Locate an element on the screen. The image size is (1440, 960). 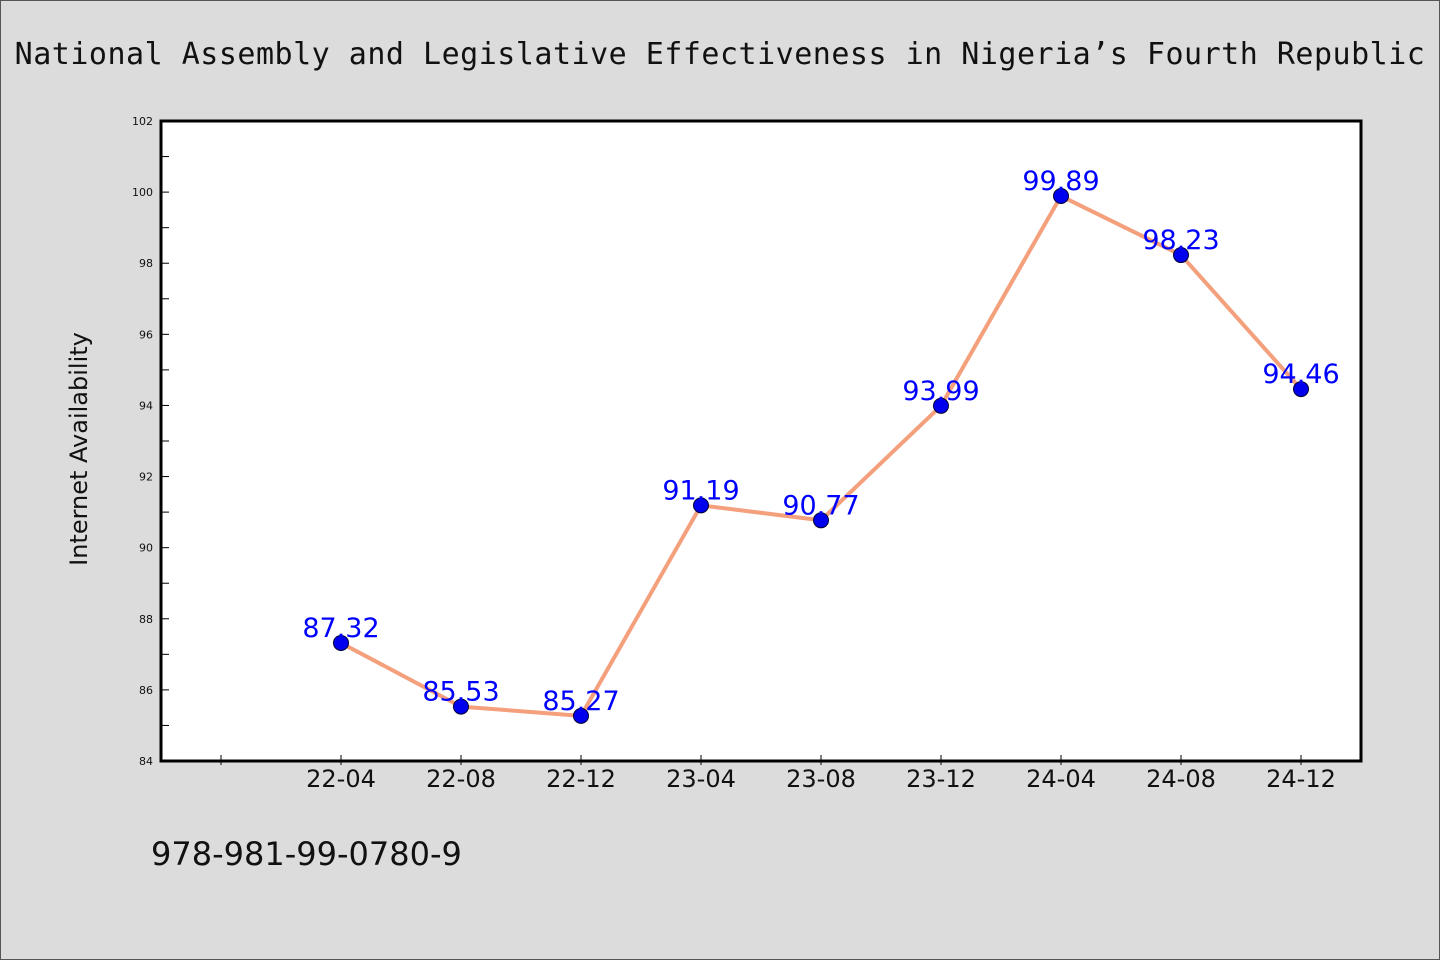
y-tick-label: 88 is located at coordinates (146, 619).